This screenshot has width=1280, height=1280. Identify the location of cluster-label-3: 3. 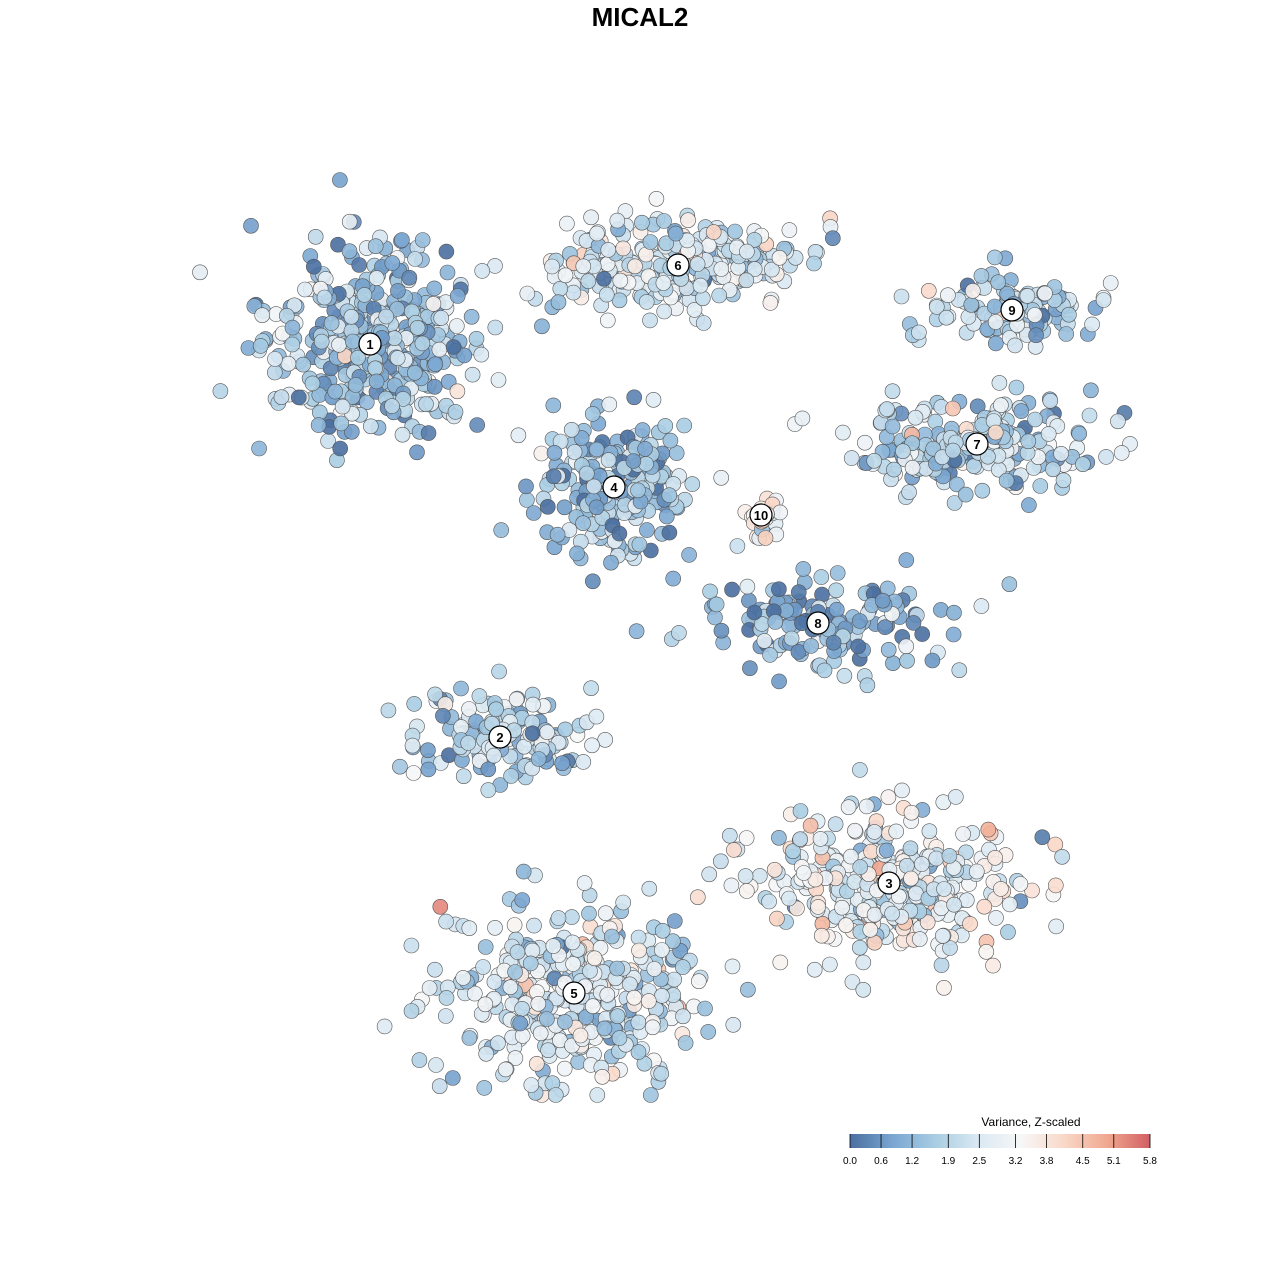
(889, 883).